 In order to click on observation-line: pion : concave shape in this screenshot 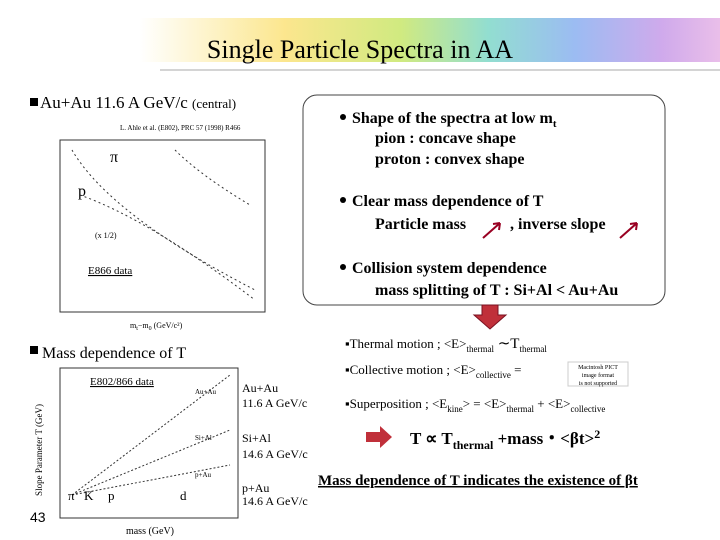, I will do `click(445, 138)`.